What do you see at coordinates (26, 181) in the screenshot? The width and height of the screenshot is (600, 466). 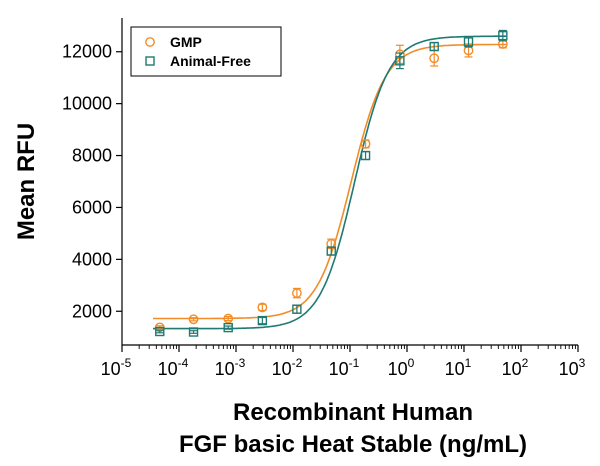 I see `y-axis-title: Mean RFU` at bounding box center [26, 181].